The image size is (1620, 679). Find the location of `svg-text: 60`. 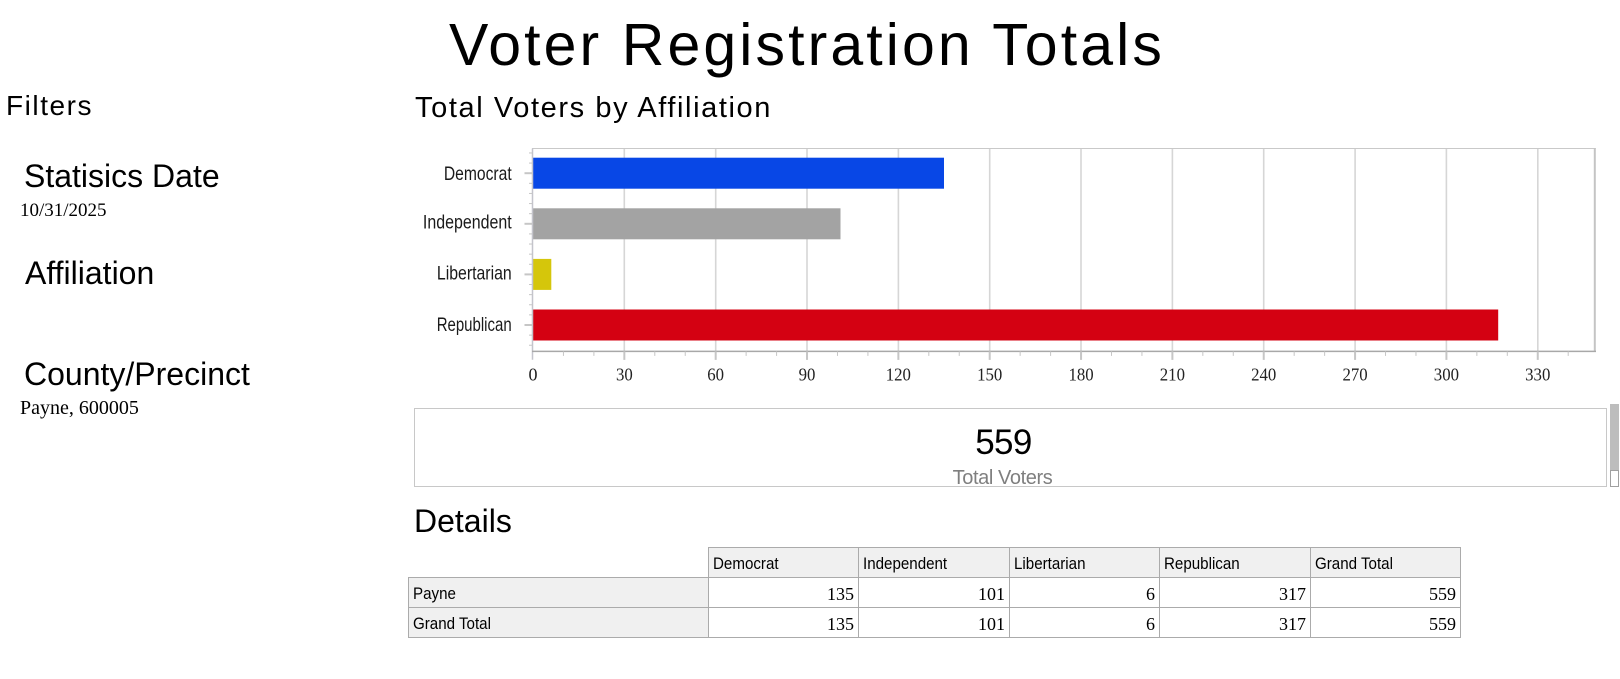

svg-text: 60 is located at coordinates (715, 375).